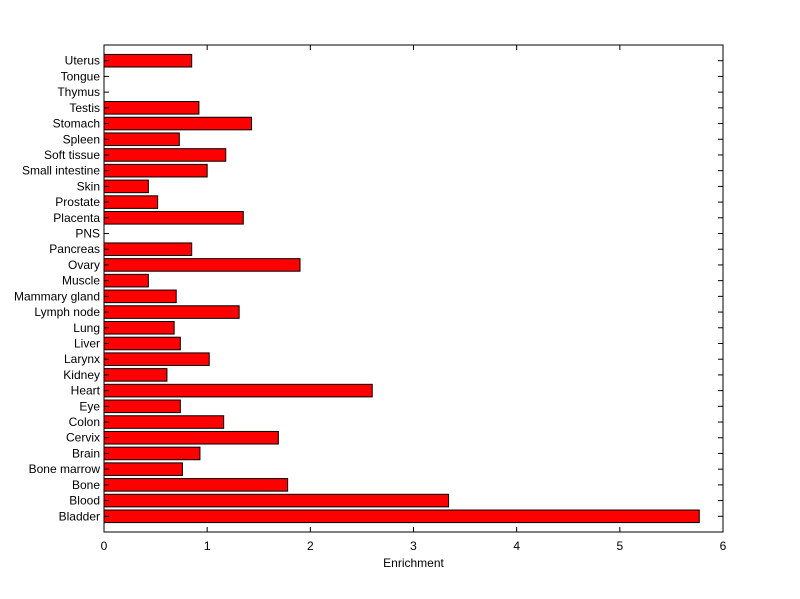  Describe the element at coordinates (81, 139) in the screenshot. I see `y-tick-label-spleen: Spleen` at that location.